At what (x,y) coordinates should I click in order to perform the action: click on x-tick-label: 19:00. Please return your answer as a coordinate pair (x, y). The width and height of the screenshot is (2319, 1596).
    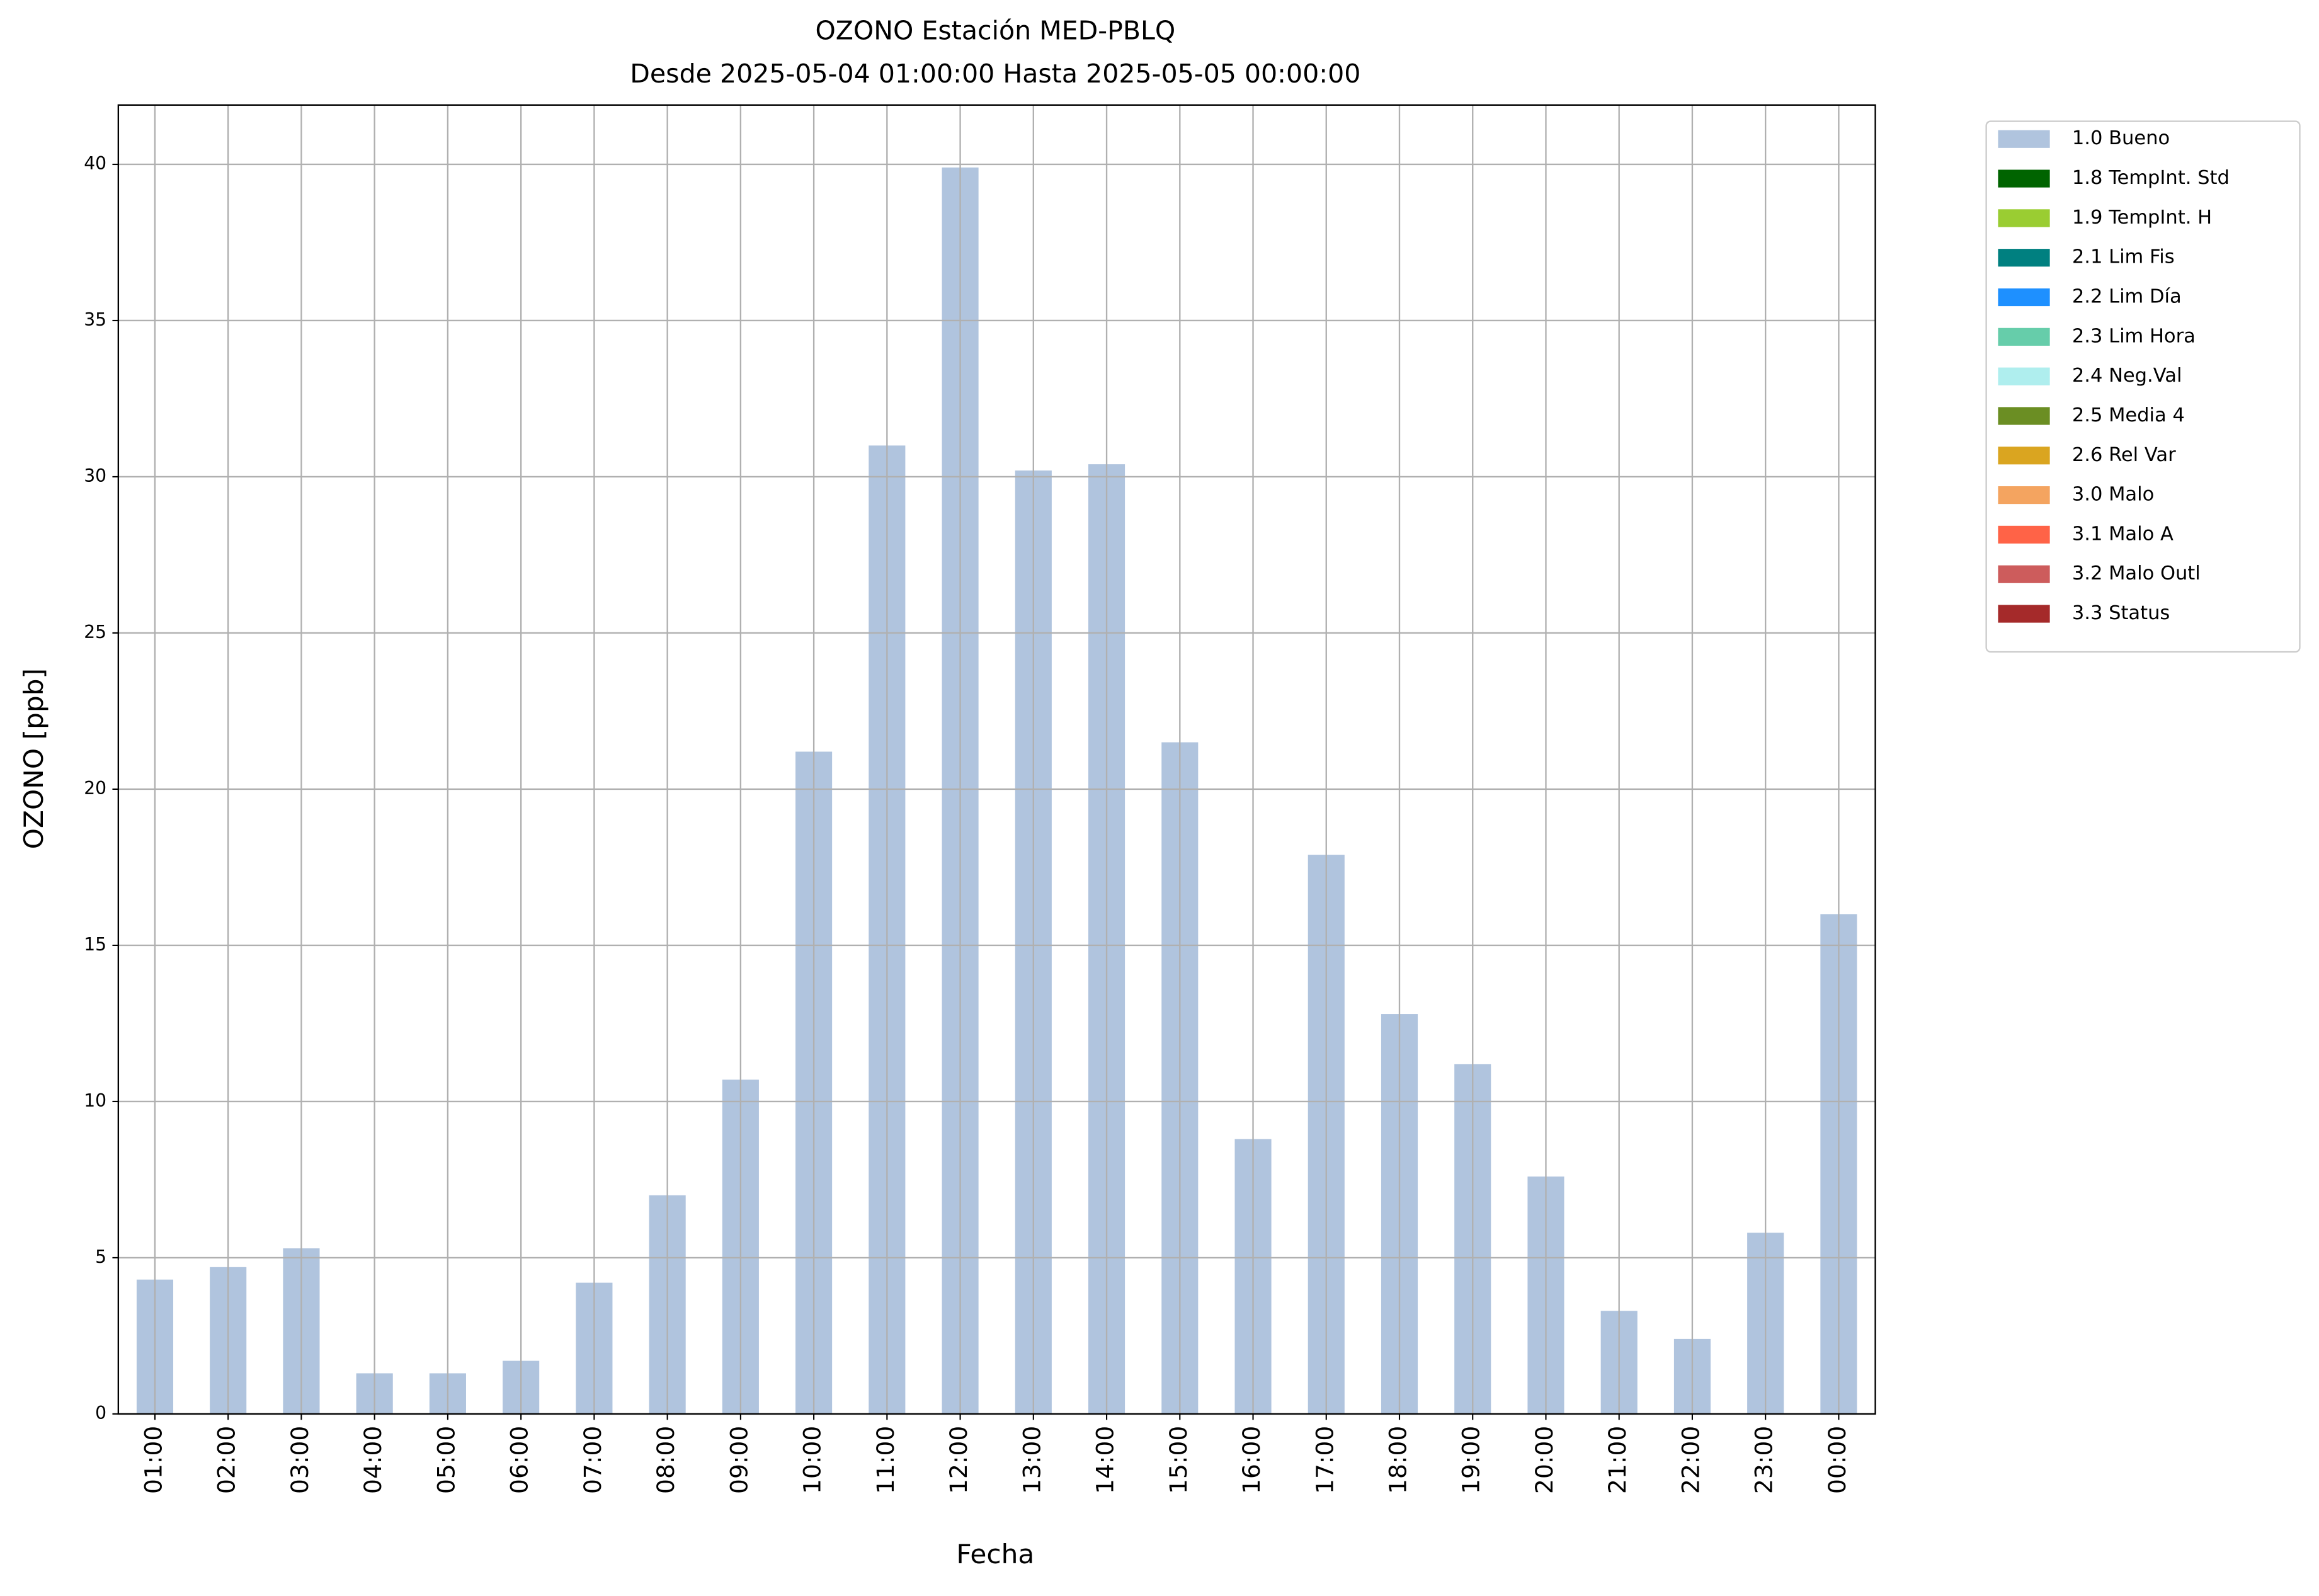
    Looking at the image, I should click on (1471, 1460).